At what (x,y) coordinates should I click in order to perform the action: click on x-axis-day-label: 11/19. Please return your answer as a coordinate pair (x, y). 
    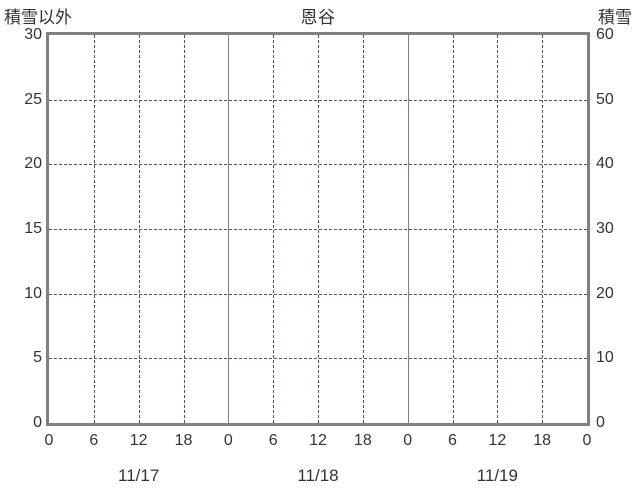
    Looking at the image, I should click on (497, 475).